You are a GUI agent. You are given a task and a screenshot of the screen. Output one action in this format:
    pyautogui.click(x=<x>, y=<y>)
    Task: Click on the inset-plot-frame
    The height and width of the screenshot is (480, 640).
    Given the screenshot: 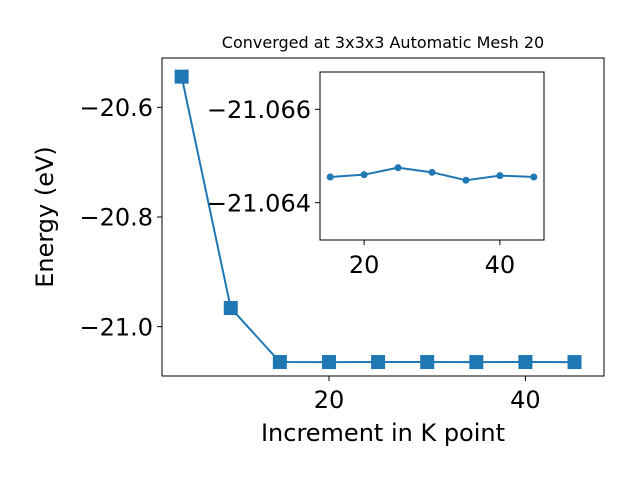 What is the action you would take?
    pyautogui.click(x=432, y=156)
    